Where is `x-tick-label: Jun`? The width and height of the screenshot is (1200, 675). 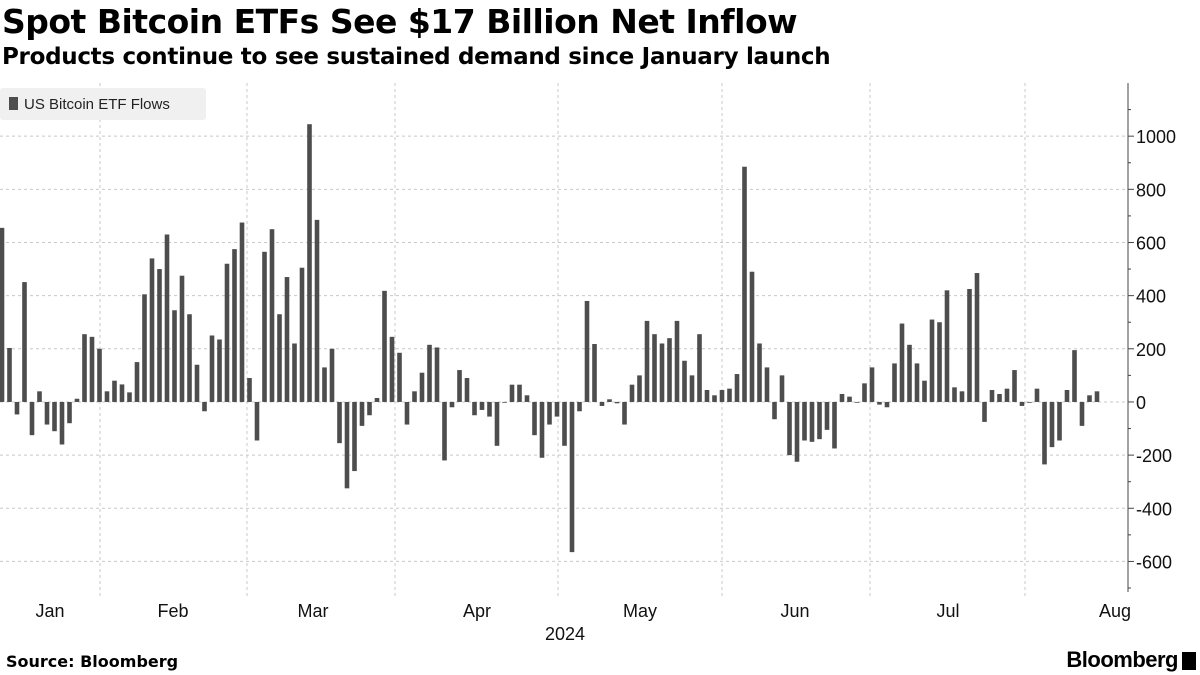 x-tick-label: Jun is located at coordinates (794, 611).